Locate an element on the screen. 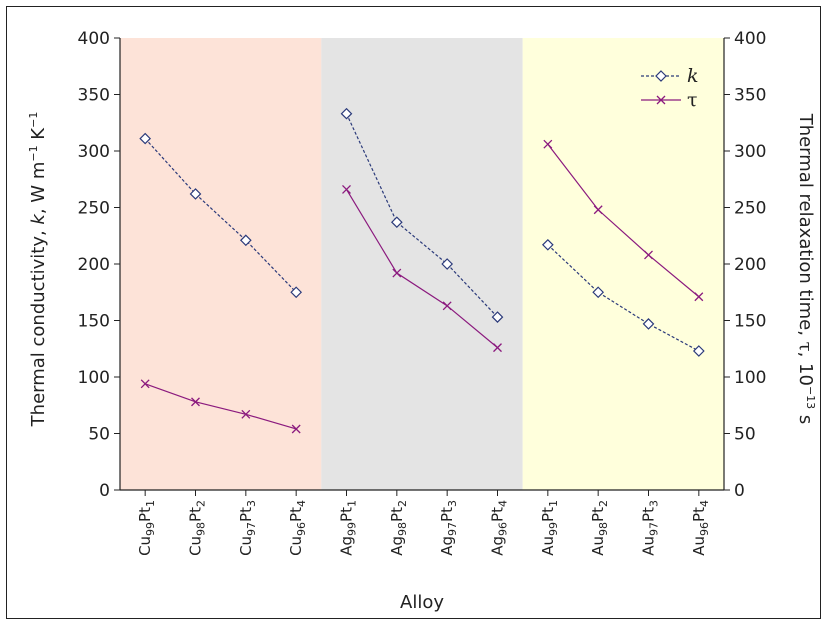 This screenshot has height=625, width=827. x-tick-label: Cu99Pt1 is located at coordinates (146, 528).